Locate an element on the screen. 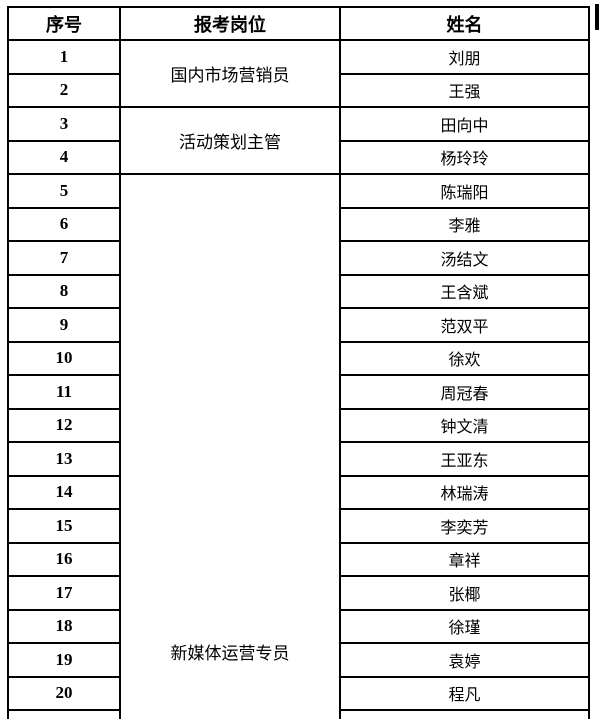 The height and width of the screenshot is (719, 601). table-row: 10 徐欢 is located at coordinates (298, 358).